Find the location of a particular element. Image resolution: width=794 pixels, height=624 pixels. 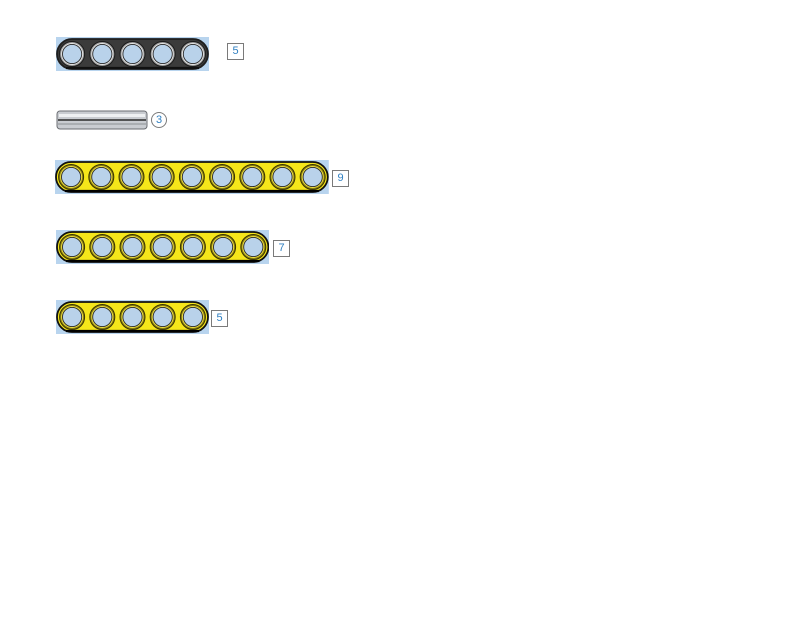

axle-shine is located at coordinates (102, 115).